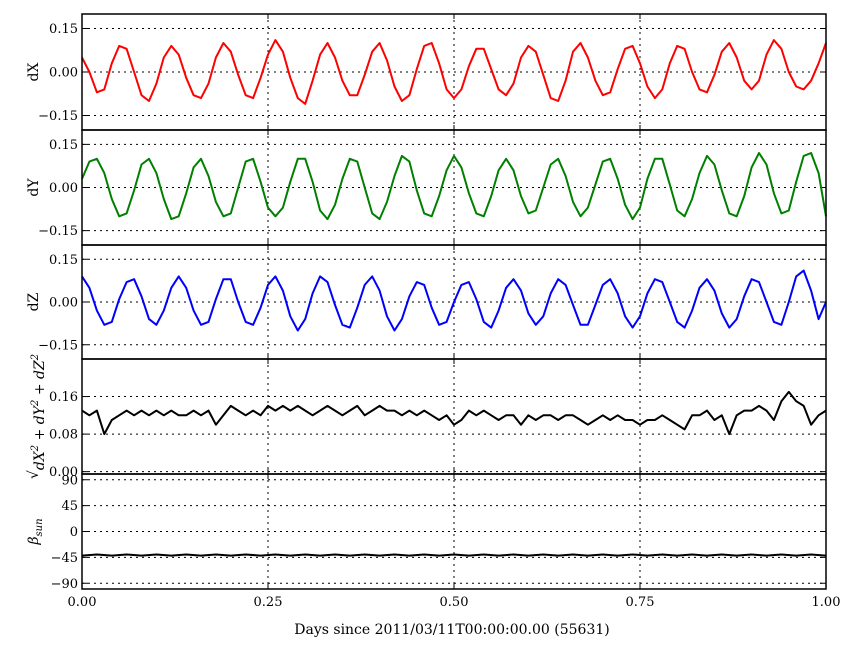  I want to click on series-line-mag, so click(454, 413).